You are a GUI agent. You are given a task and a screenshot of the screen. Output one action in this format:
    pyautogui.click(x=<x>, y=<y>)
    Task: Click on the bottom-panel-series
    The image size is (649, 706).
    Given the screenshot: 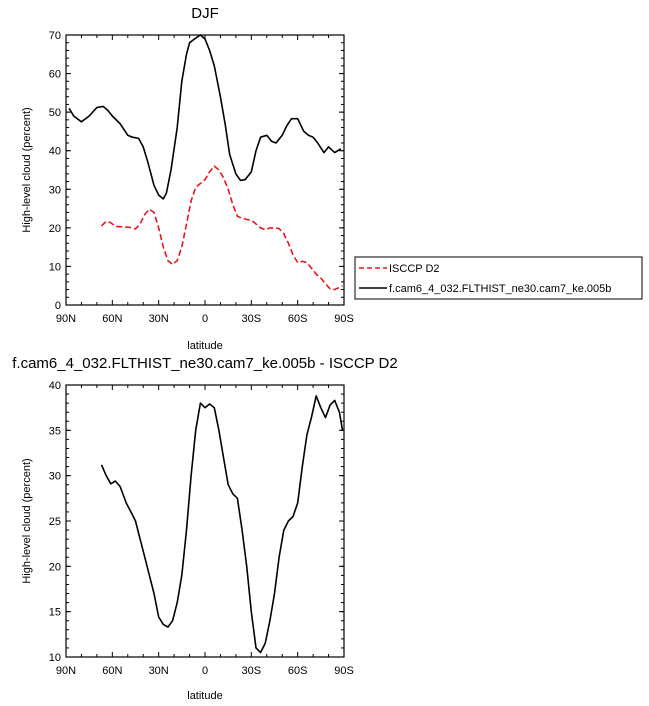 What is the action you would take?
    pyautogui.click(x=222, y=524)
    